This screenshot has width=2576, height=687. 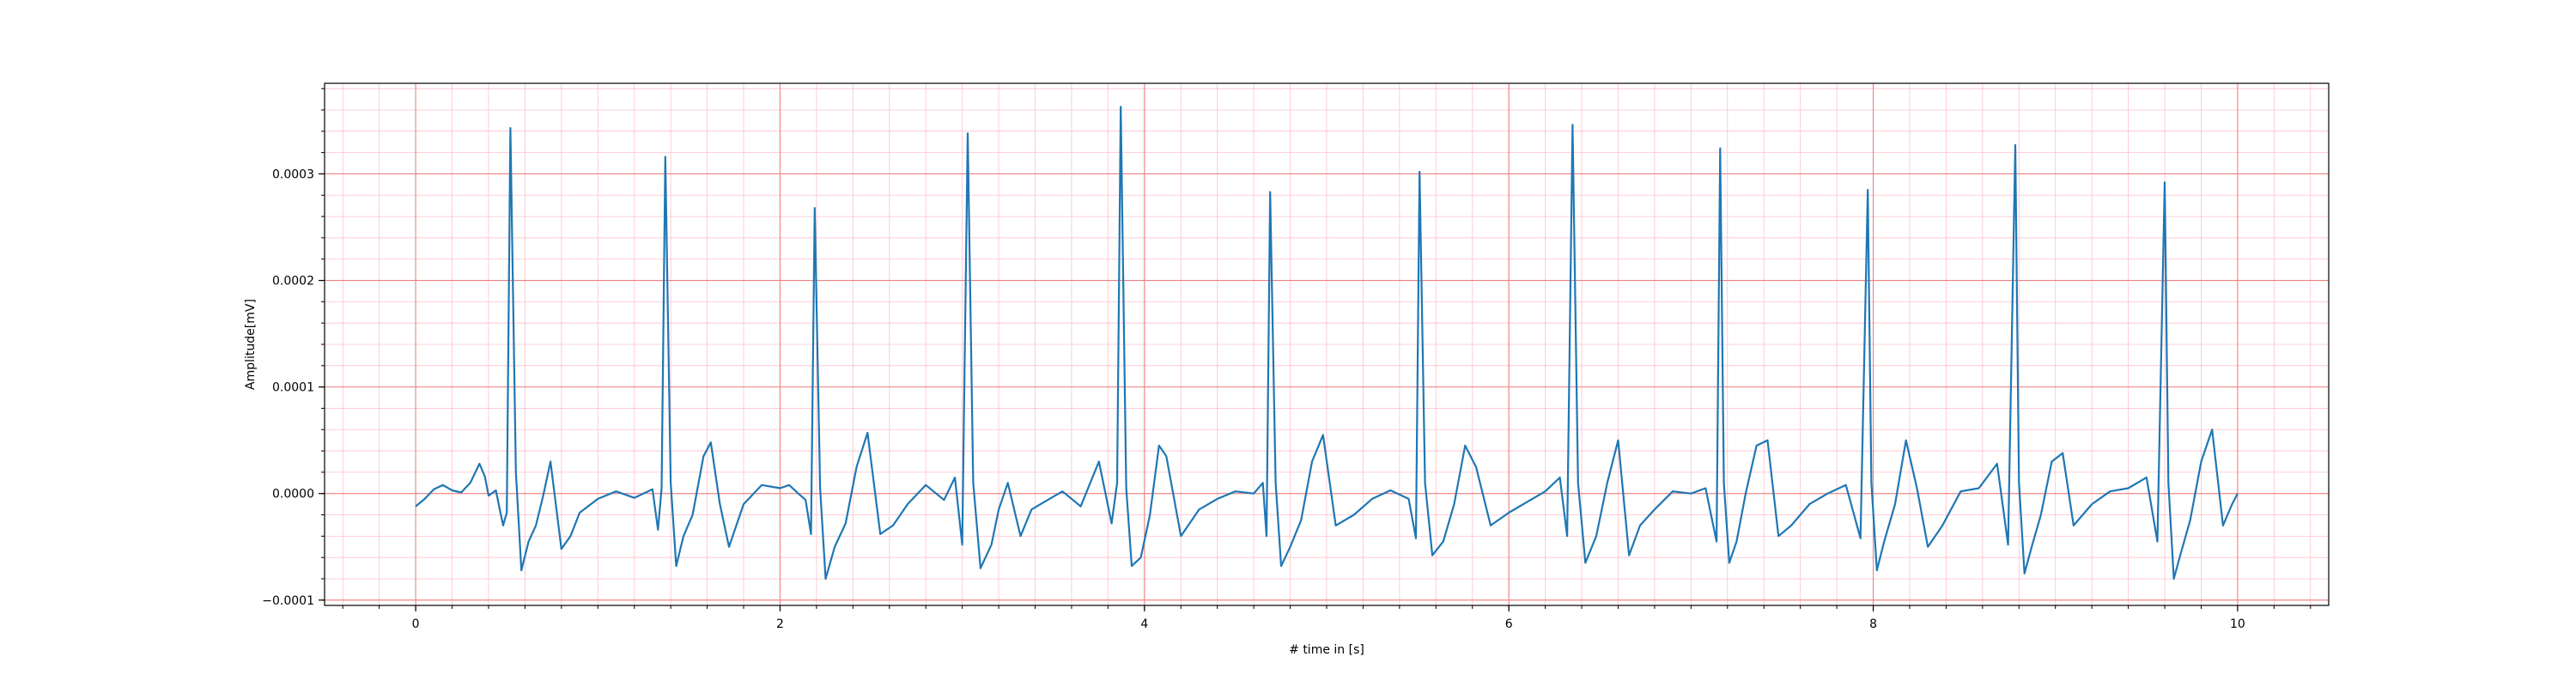 I want to click on y-tick-label: −0.0001, so click(x=288, y=601).